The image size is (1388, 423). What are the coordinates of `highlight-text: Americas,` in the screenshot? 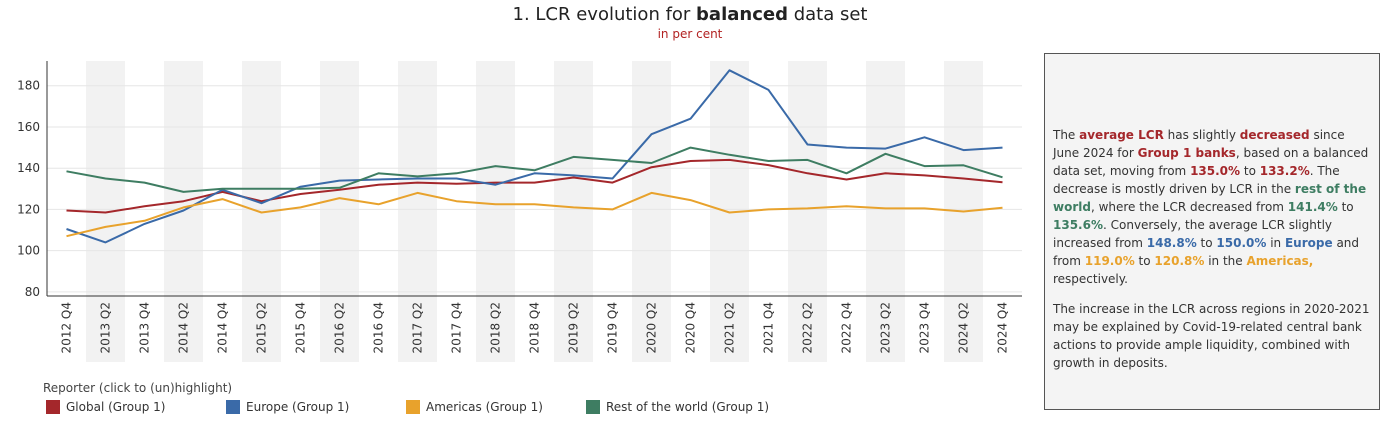 It's located at (1280, 261).